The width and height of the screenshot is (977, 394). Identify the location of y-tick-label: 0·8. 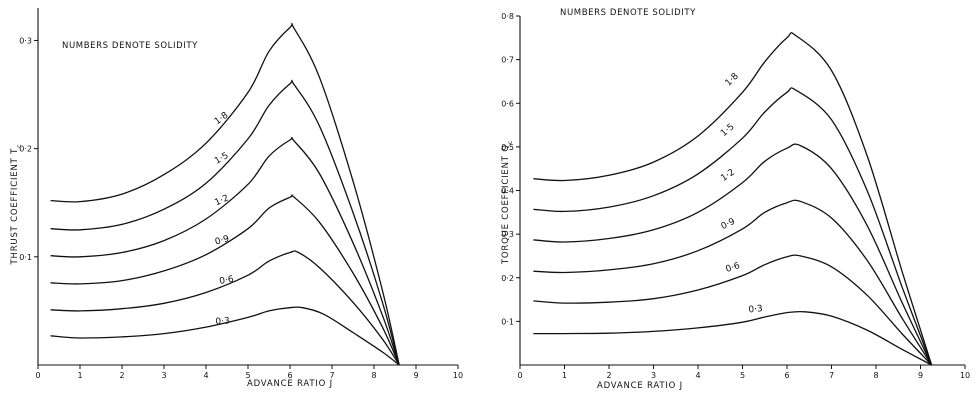
(507, 16).